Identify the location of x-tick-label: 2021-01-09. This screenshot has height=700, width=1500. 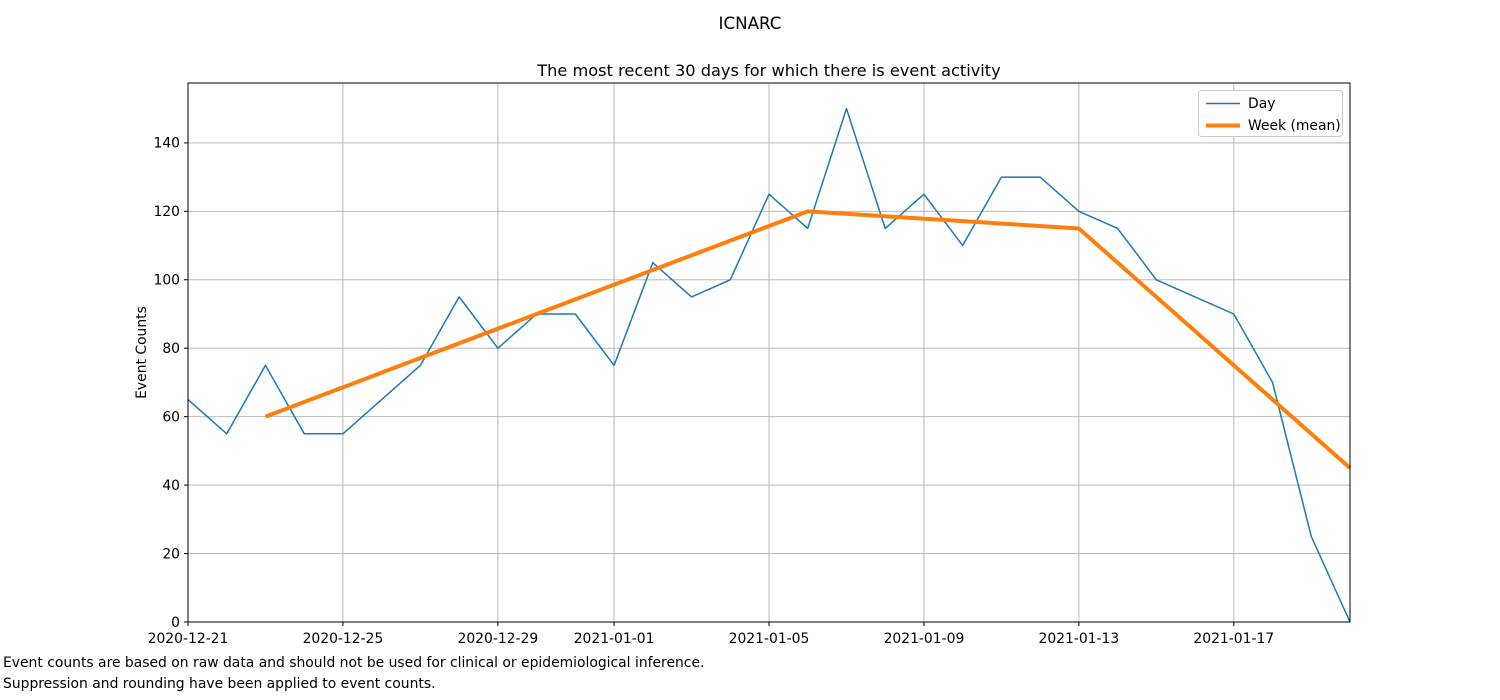
(924, 639).